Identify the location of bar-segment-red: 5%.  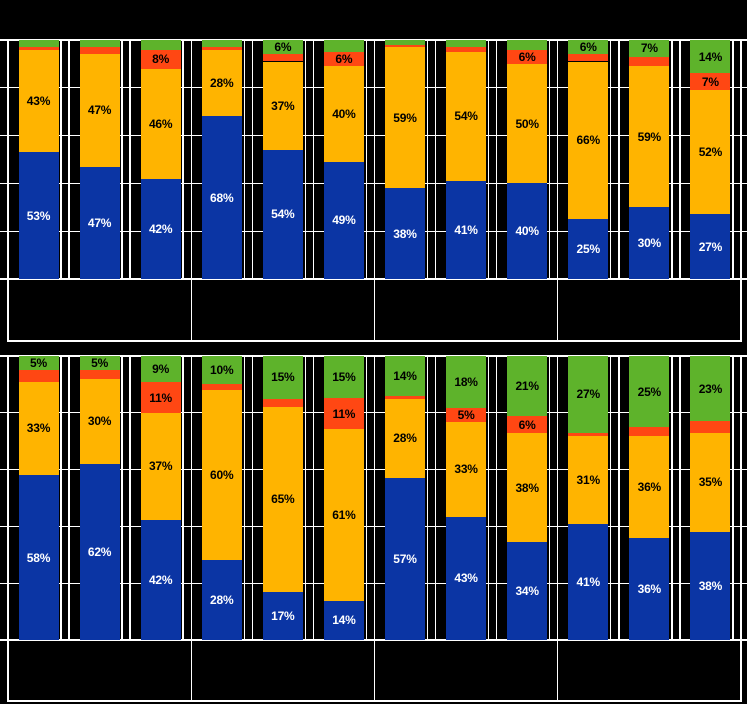
(466, 414).